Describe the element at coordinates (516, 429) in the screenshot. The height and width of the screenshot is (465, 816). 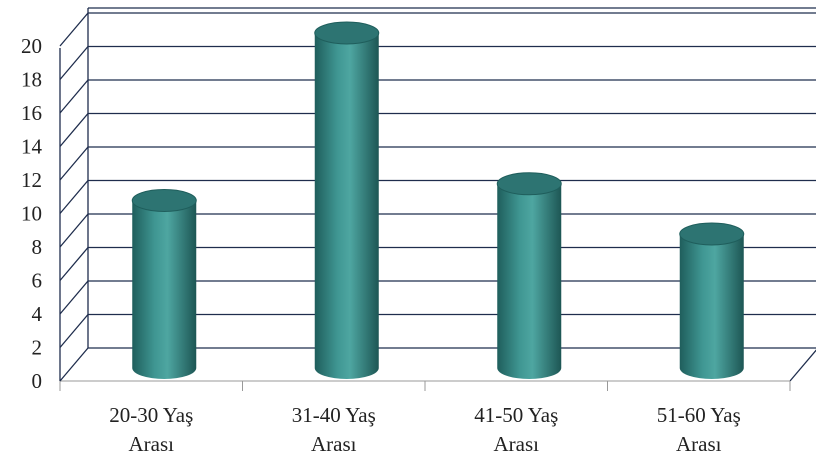
I see `x-category-label: 41-50 Yaş Arası` at that location.